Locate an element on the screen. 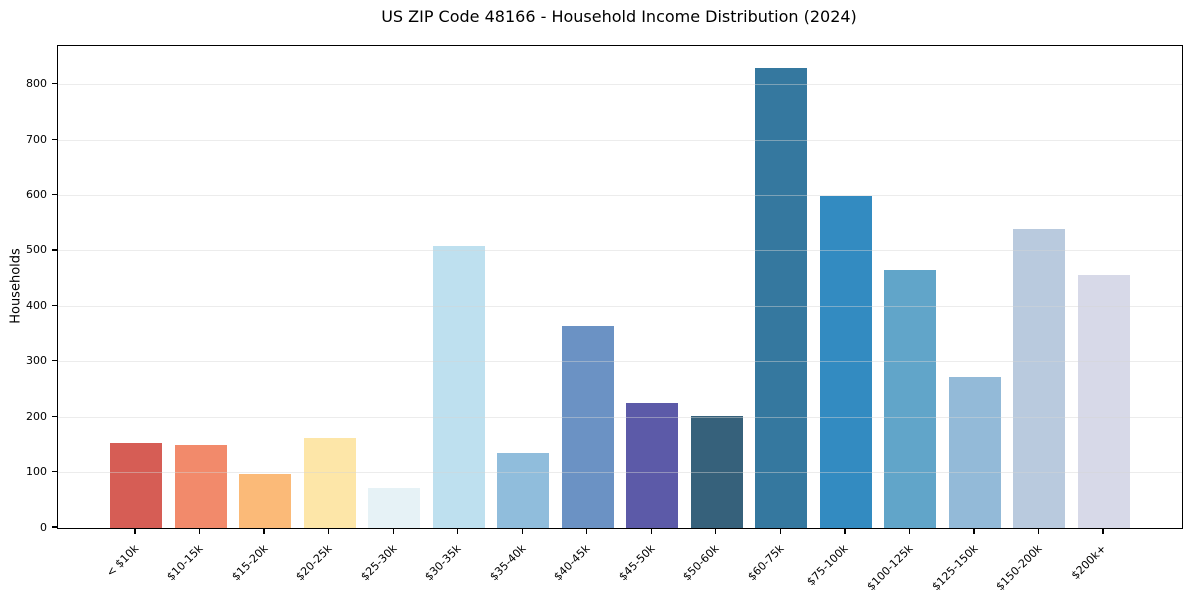  x-tick-label-12: $100-125k is located at coordinates (890, 566).